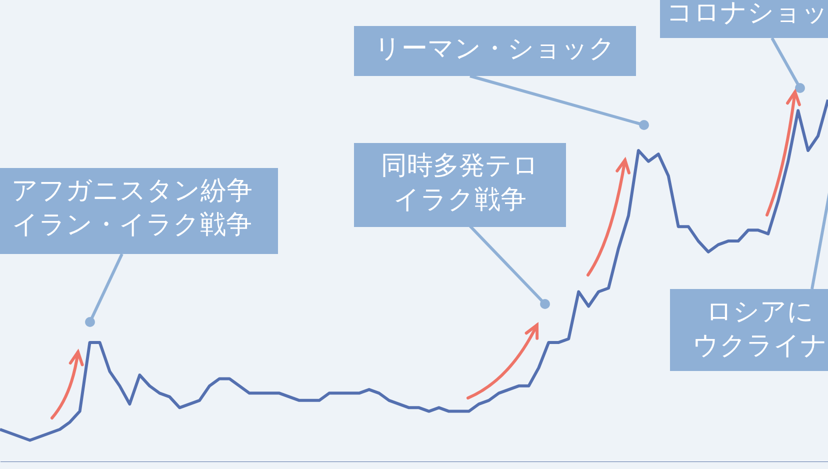 This screenshot has height=469, width=828. I want to click on annotation: アフガニスタン紛争, so click(132, 191).